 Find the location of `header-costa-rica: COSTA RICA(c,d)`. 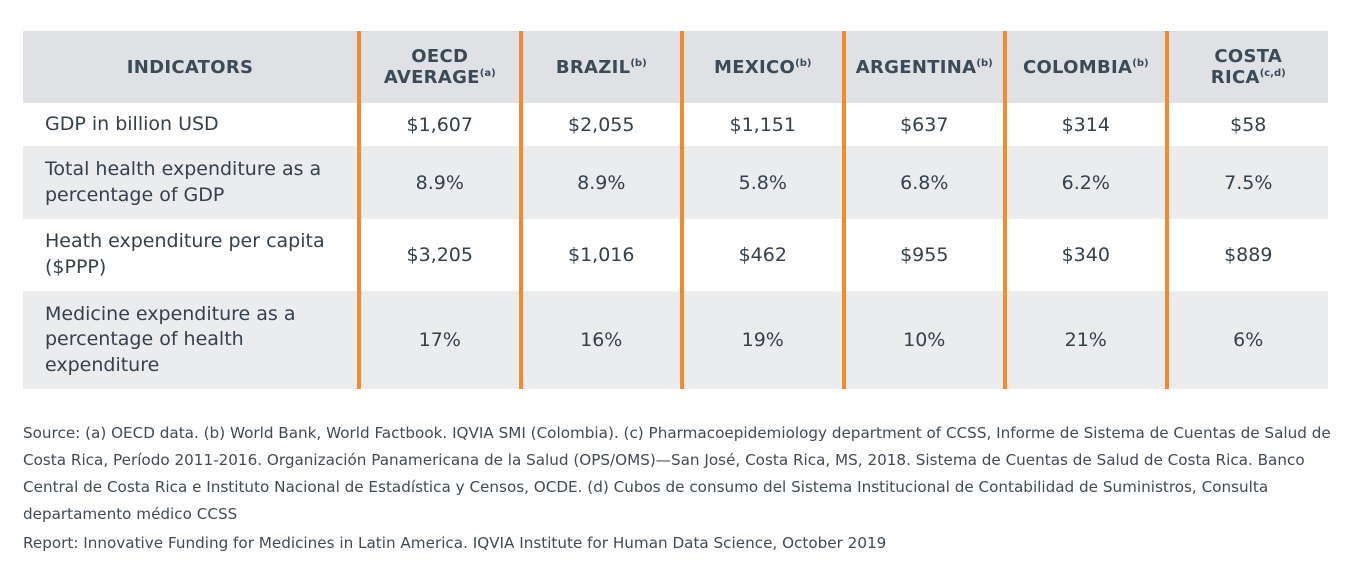

header-costa-rica: COSTA RICA(c,d) is located at coordinates (1246, 67).